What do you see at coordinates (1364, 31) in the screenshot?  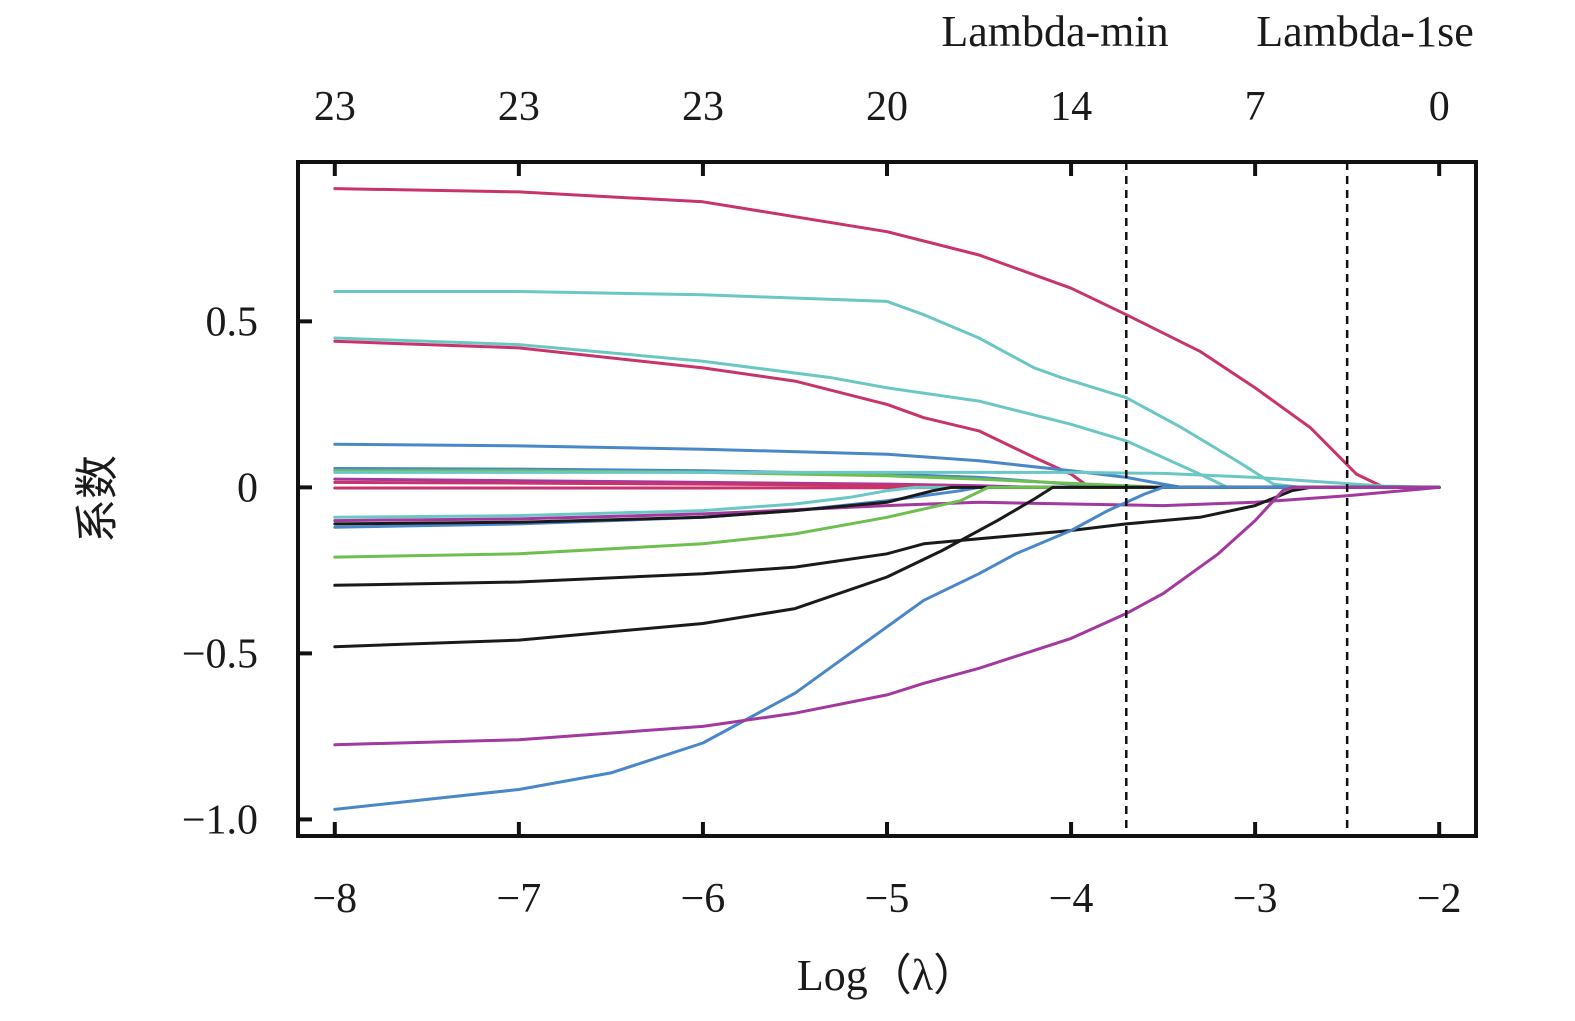 I see `reference-label-lambda-1se: Lambda-1se` at bounding box center [1364, 31].